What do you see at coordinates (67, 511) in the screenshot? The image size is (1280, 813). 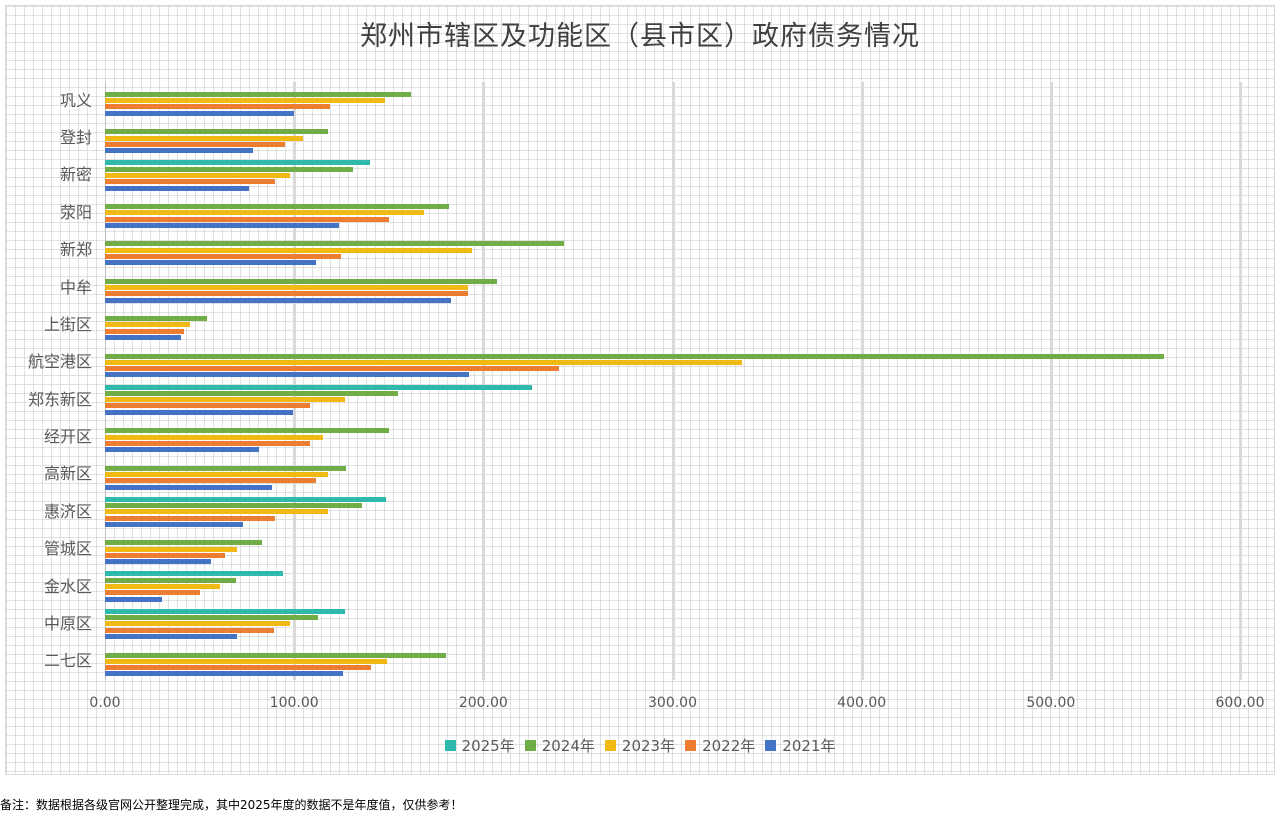 I see `category-label: 惠济区` at bounding box center [67, 511].